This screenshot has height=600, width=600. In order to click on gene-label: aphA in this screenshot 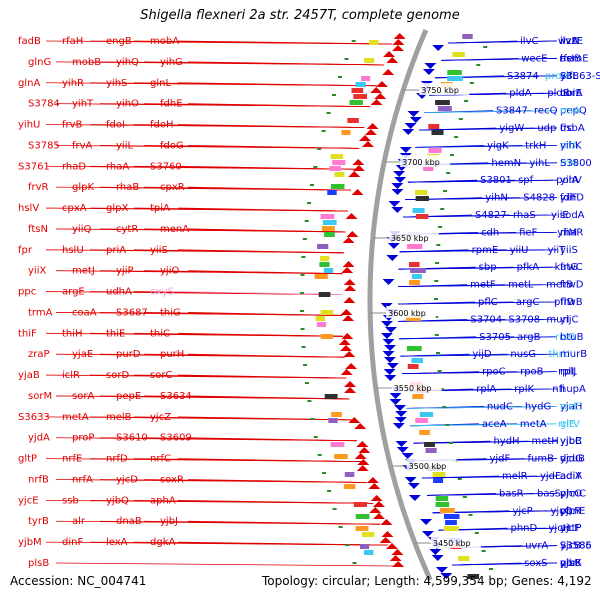, I will do `click(163, 500)`.